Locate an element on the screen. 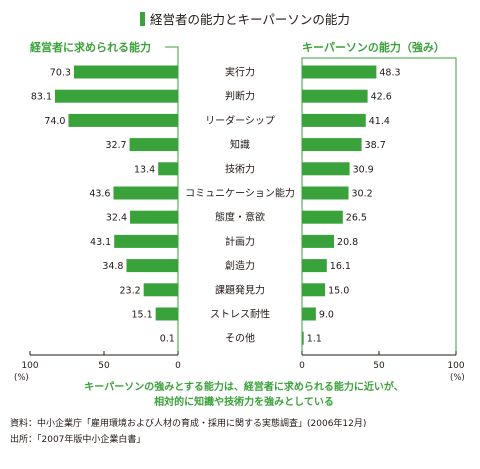 Image resolution: width=480 pixels, height=469 pixels. right-tick-label: 0 is located at coordinates (302, 366).